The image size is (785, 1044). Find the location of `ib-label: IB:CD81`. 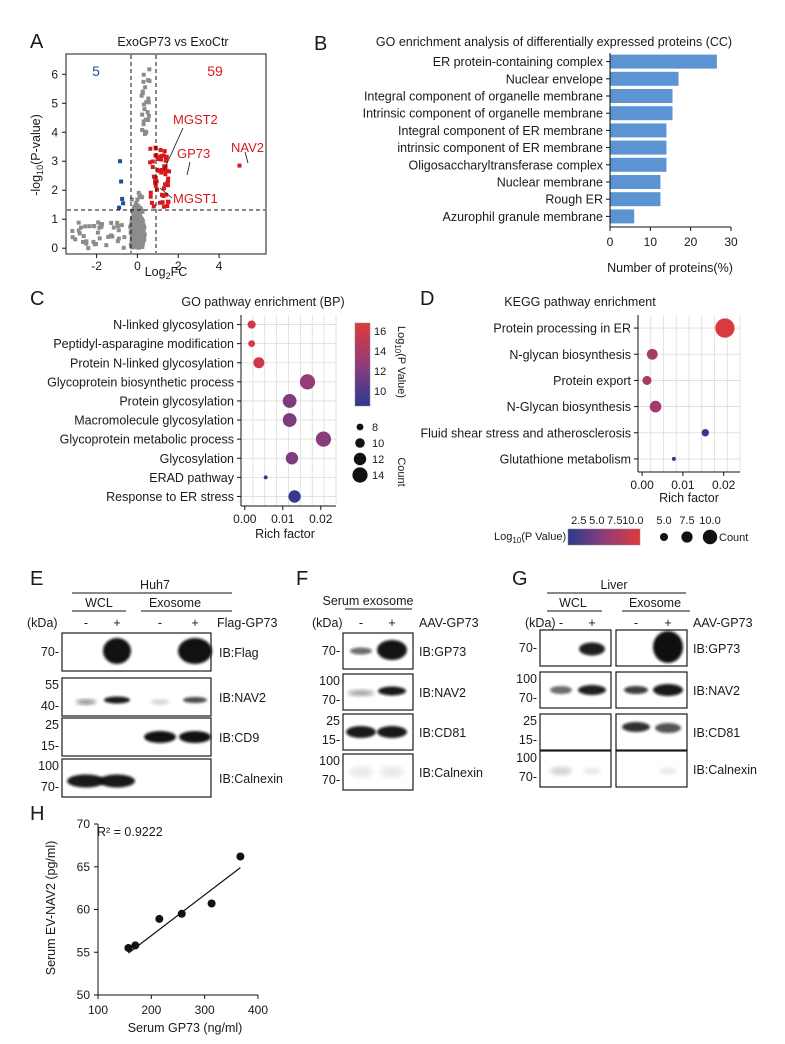

ib-label: IB:CD81 is located at coordinates (442, 733).